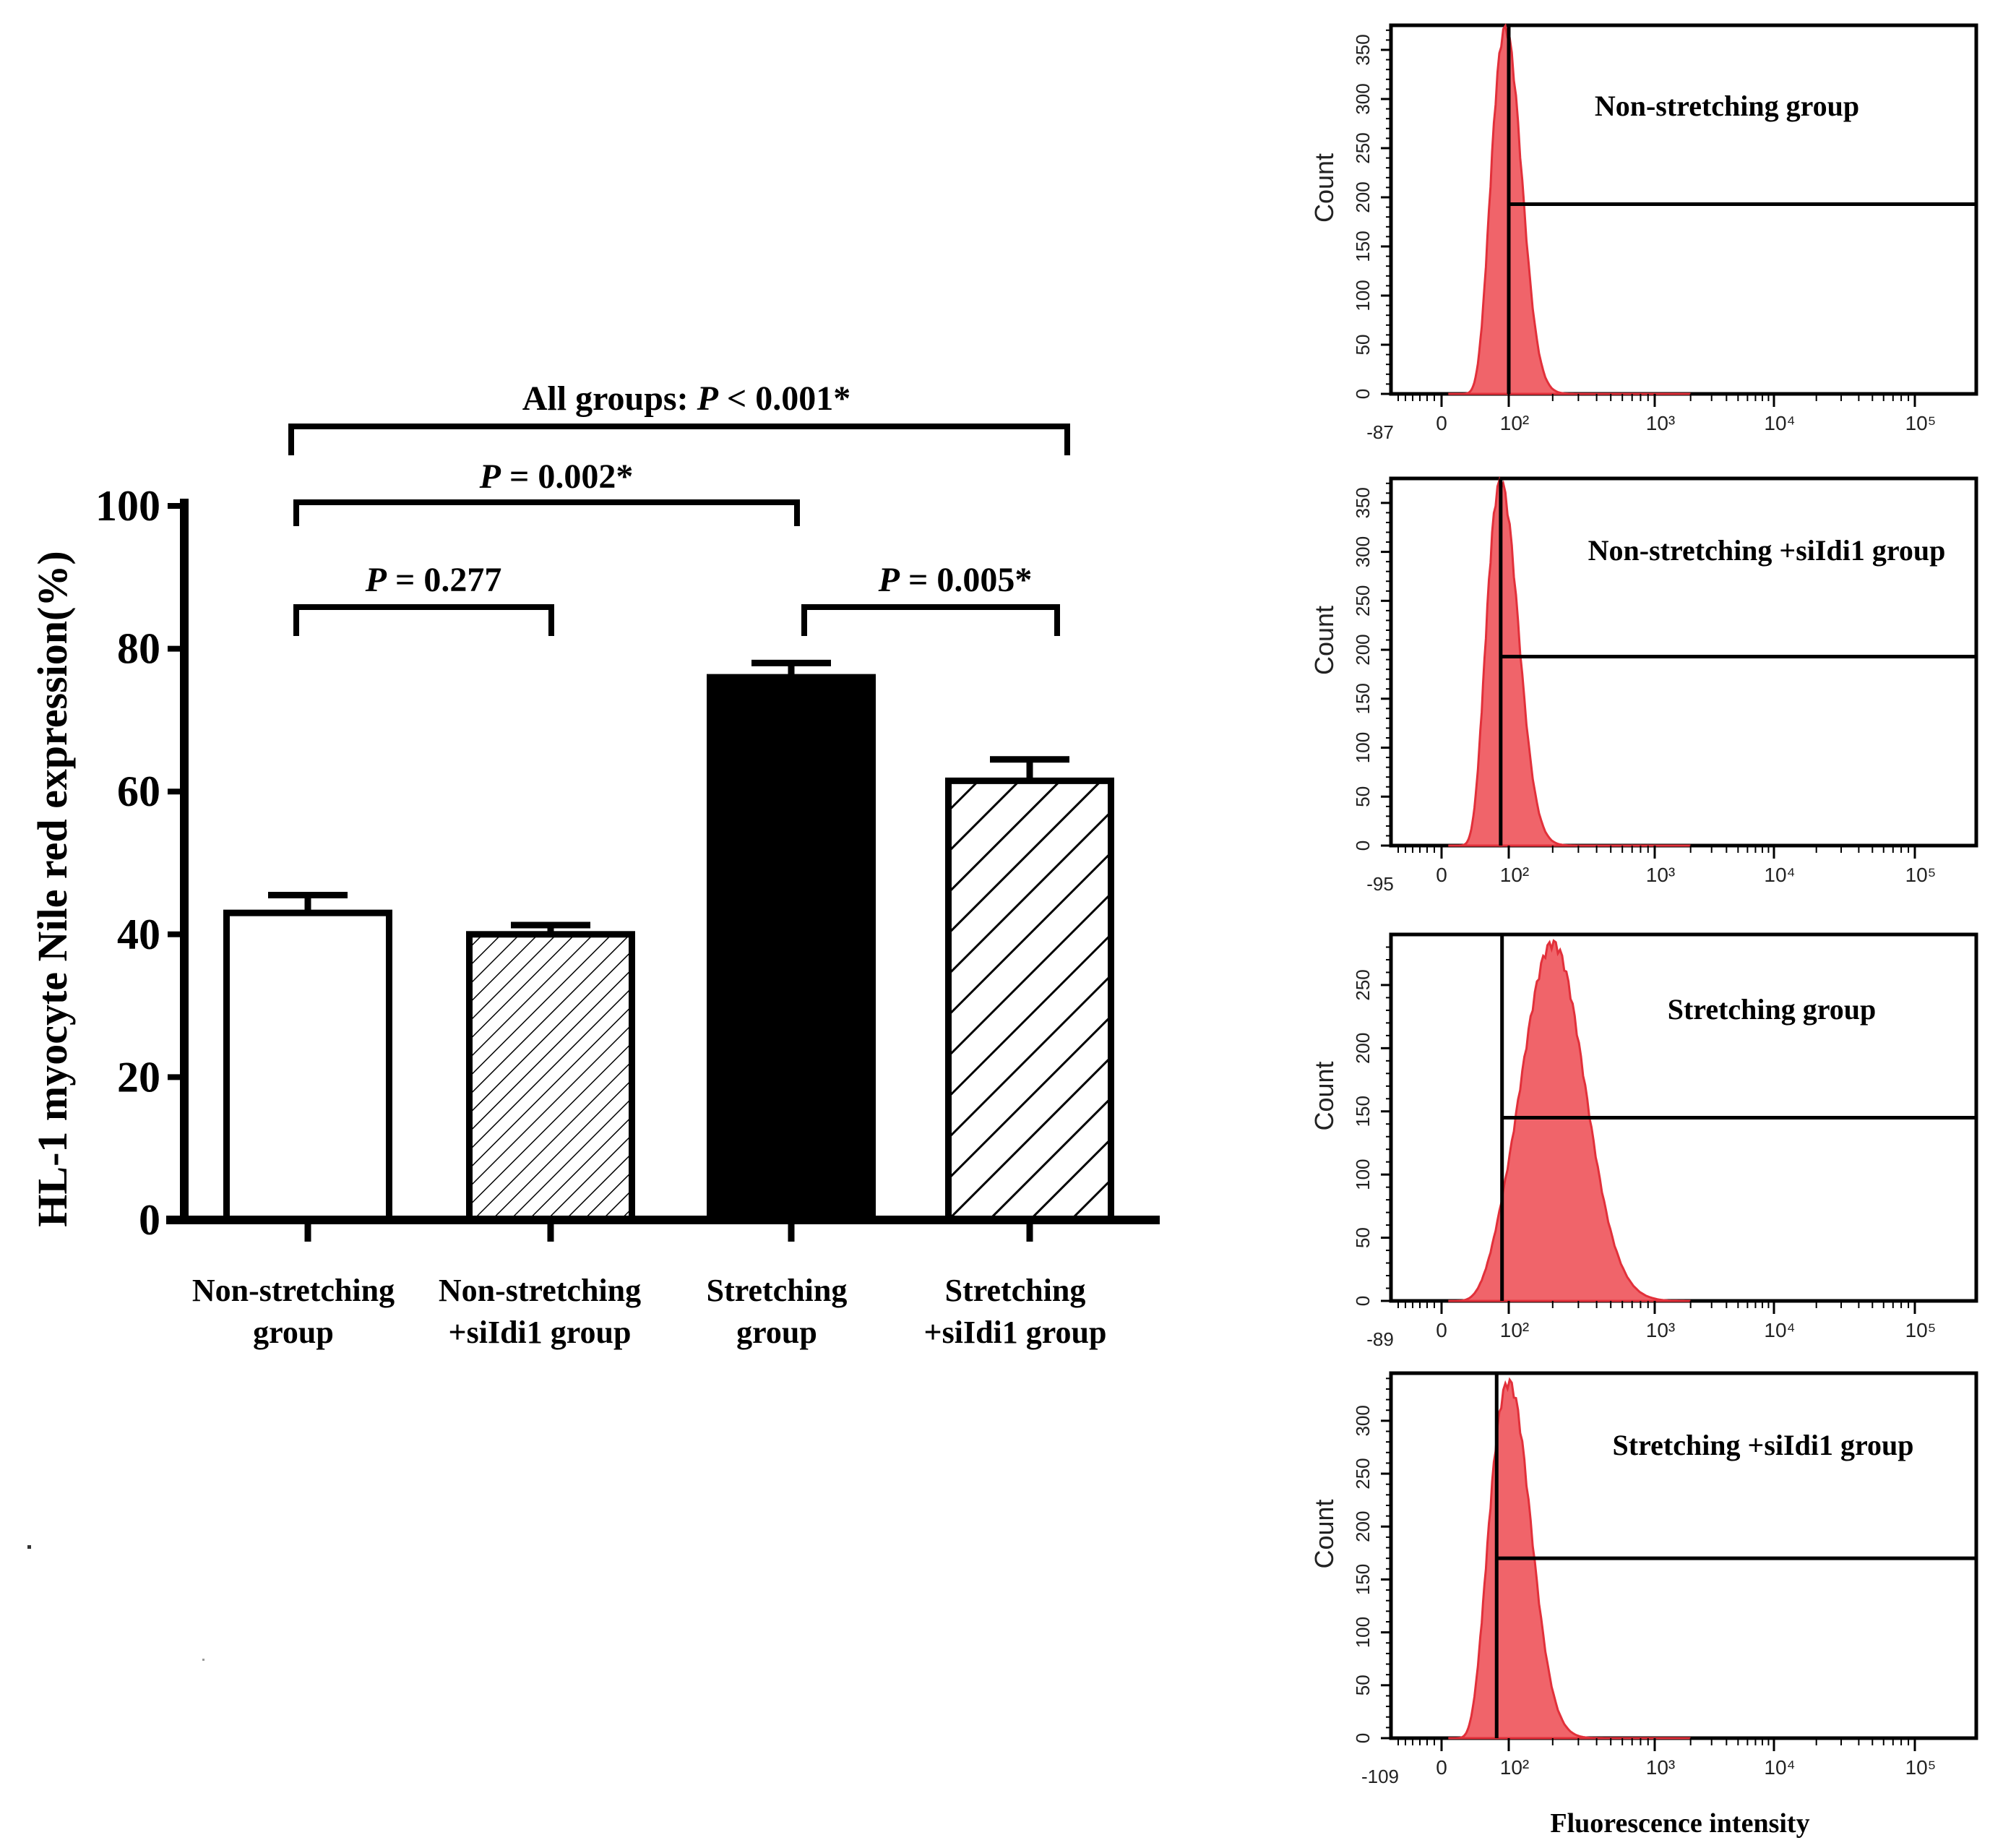 The image size is (2003, 1848). What do you see at coordinates (1679, 1823) in the screenshot?
I see `histogram-x-axis-label: Fluorescence intensity` at bounding box center [1679, 1823].